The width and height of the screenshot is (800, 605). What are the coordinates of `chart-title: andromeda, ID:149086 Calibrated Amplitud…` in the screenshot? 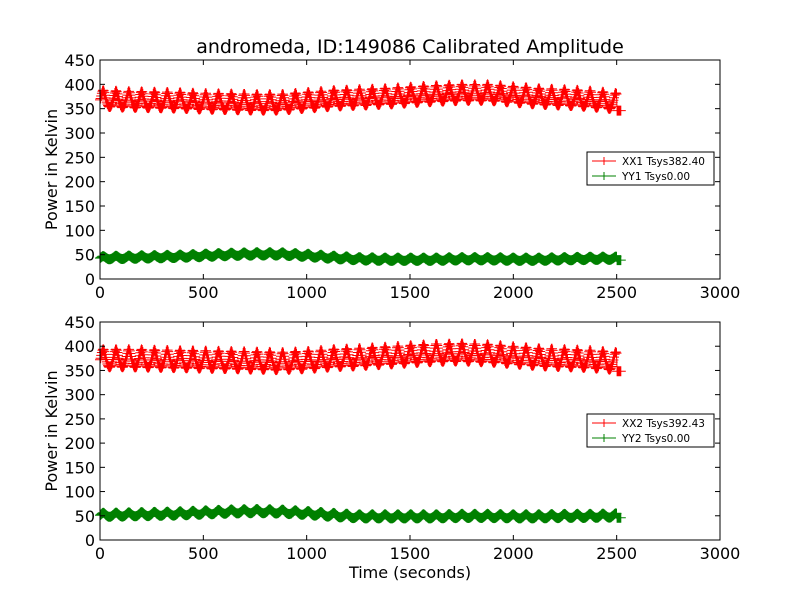 It's located at (410, 47).